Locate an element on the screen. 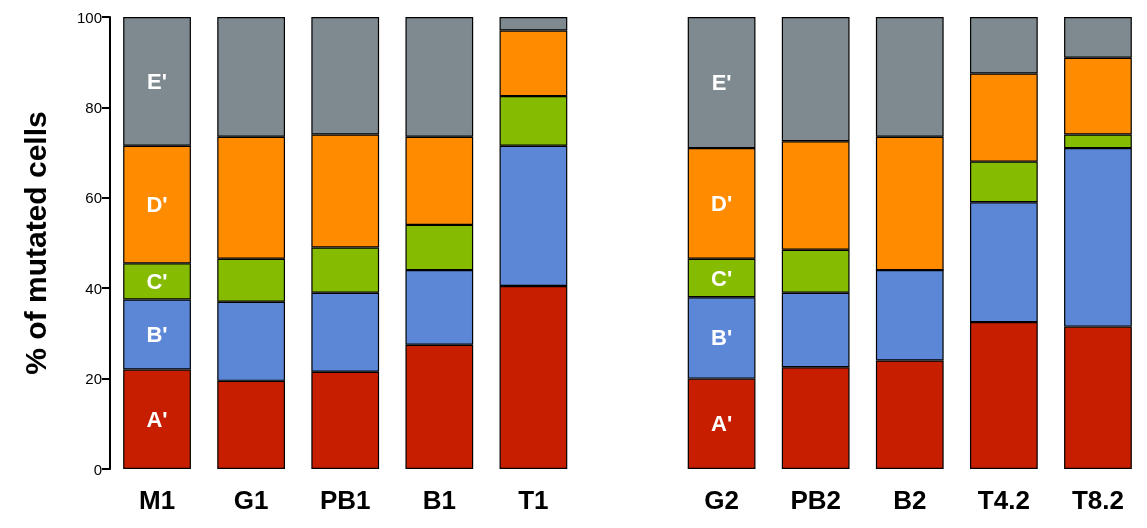  x-tick-label: PB2 is located at coordinates (815, 500).